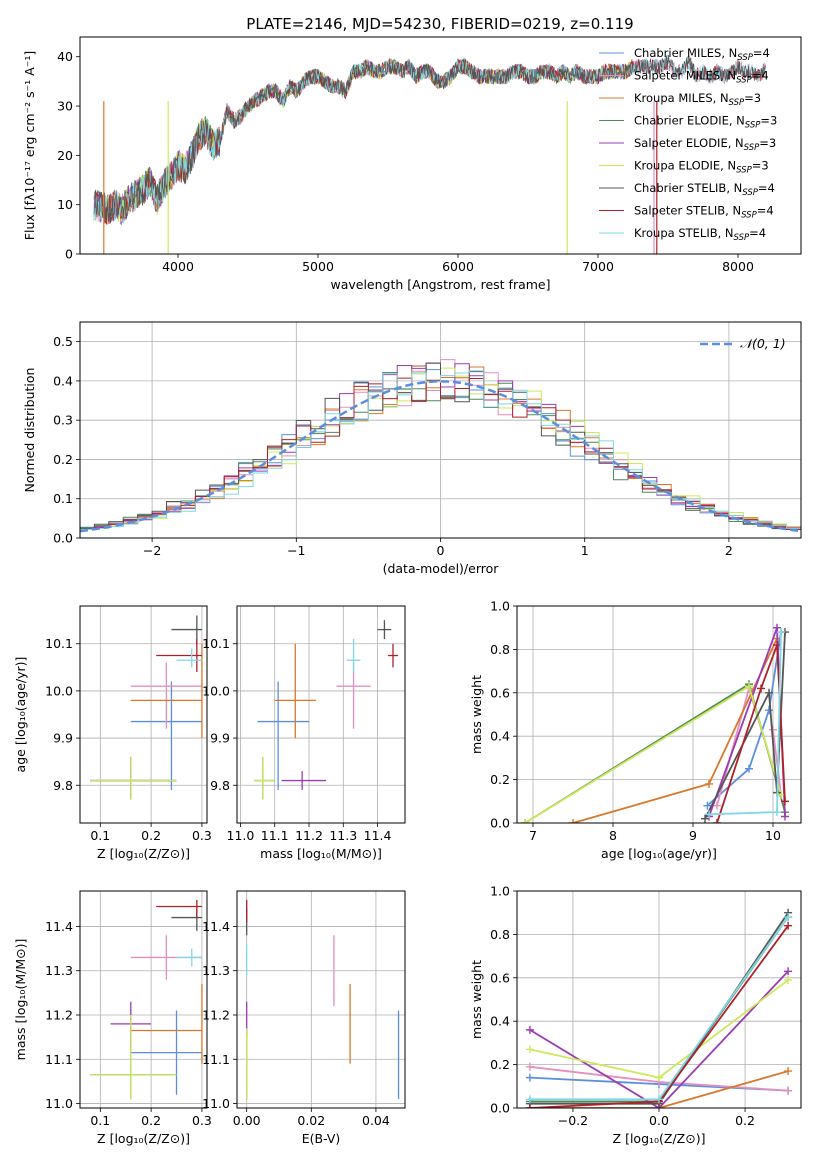 This screenshot has width=819, height=1170. I want to click on y-axis-label: mass [log₁₀(M/M⊙)], so click(20, 1000).